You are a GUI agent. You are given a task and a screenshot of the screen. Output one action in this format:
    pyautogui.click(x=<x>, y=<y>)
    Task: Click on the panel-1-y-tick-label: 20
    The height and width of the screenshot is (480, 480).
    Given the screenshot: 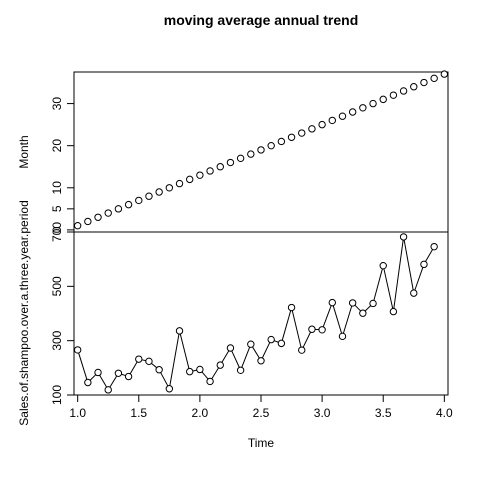 What is the action you would take?
    pyautogui.click(x=57, y=146)
    